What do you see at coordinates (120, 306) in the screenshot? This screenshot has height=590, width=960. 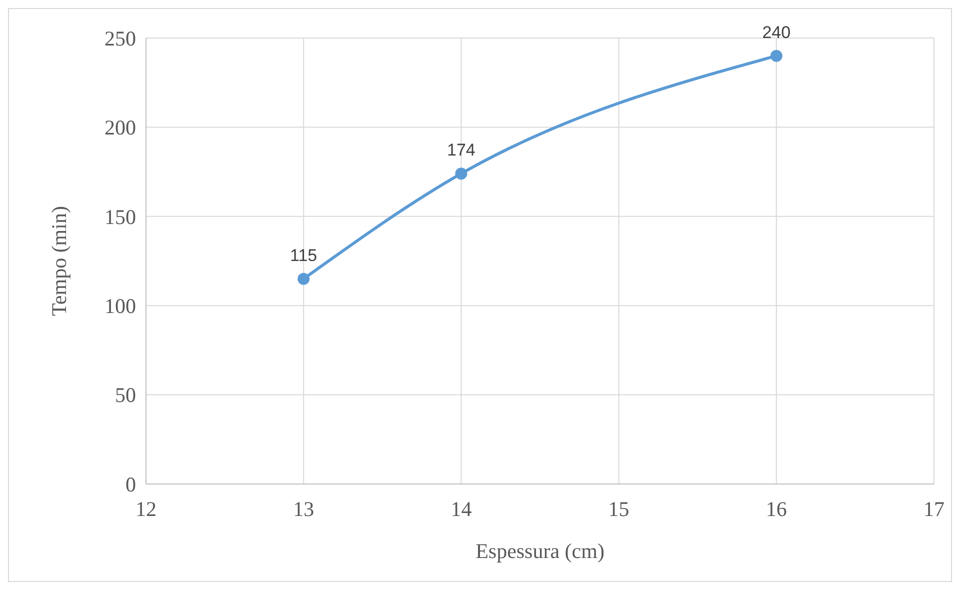 I see `y-tick-label: 100` at bounding box center [120, 306].